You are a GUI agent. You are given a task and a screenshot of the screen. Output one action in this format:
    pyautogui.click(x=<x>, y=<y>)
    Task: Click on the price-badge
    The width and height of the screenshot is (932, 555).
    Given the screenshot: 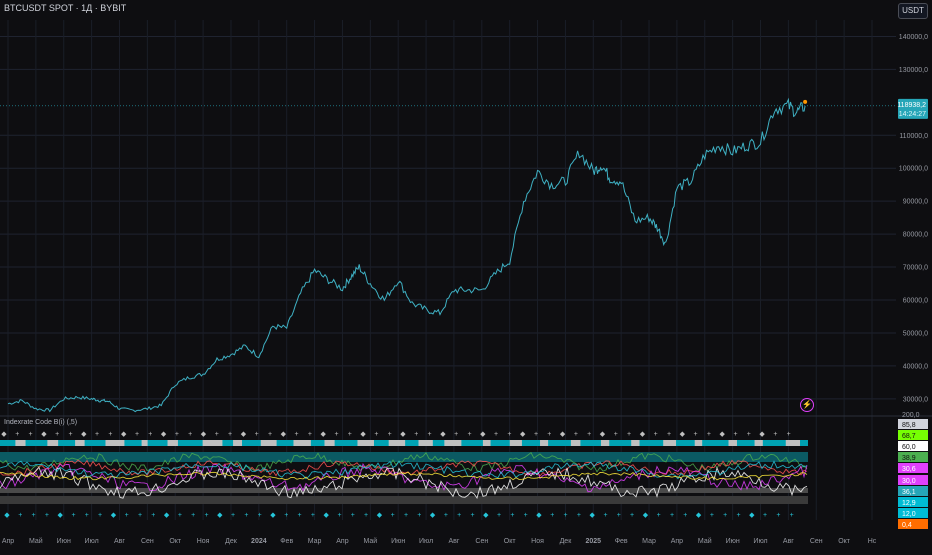 What is the action you would take?
    pyautogui.click(x=913, y=108)
    